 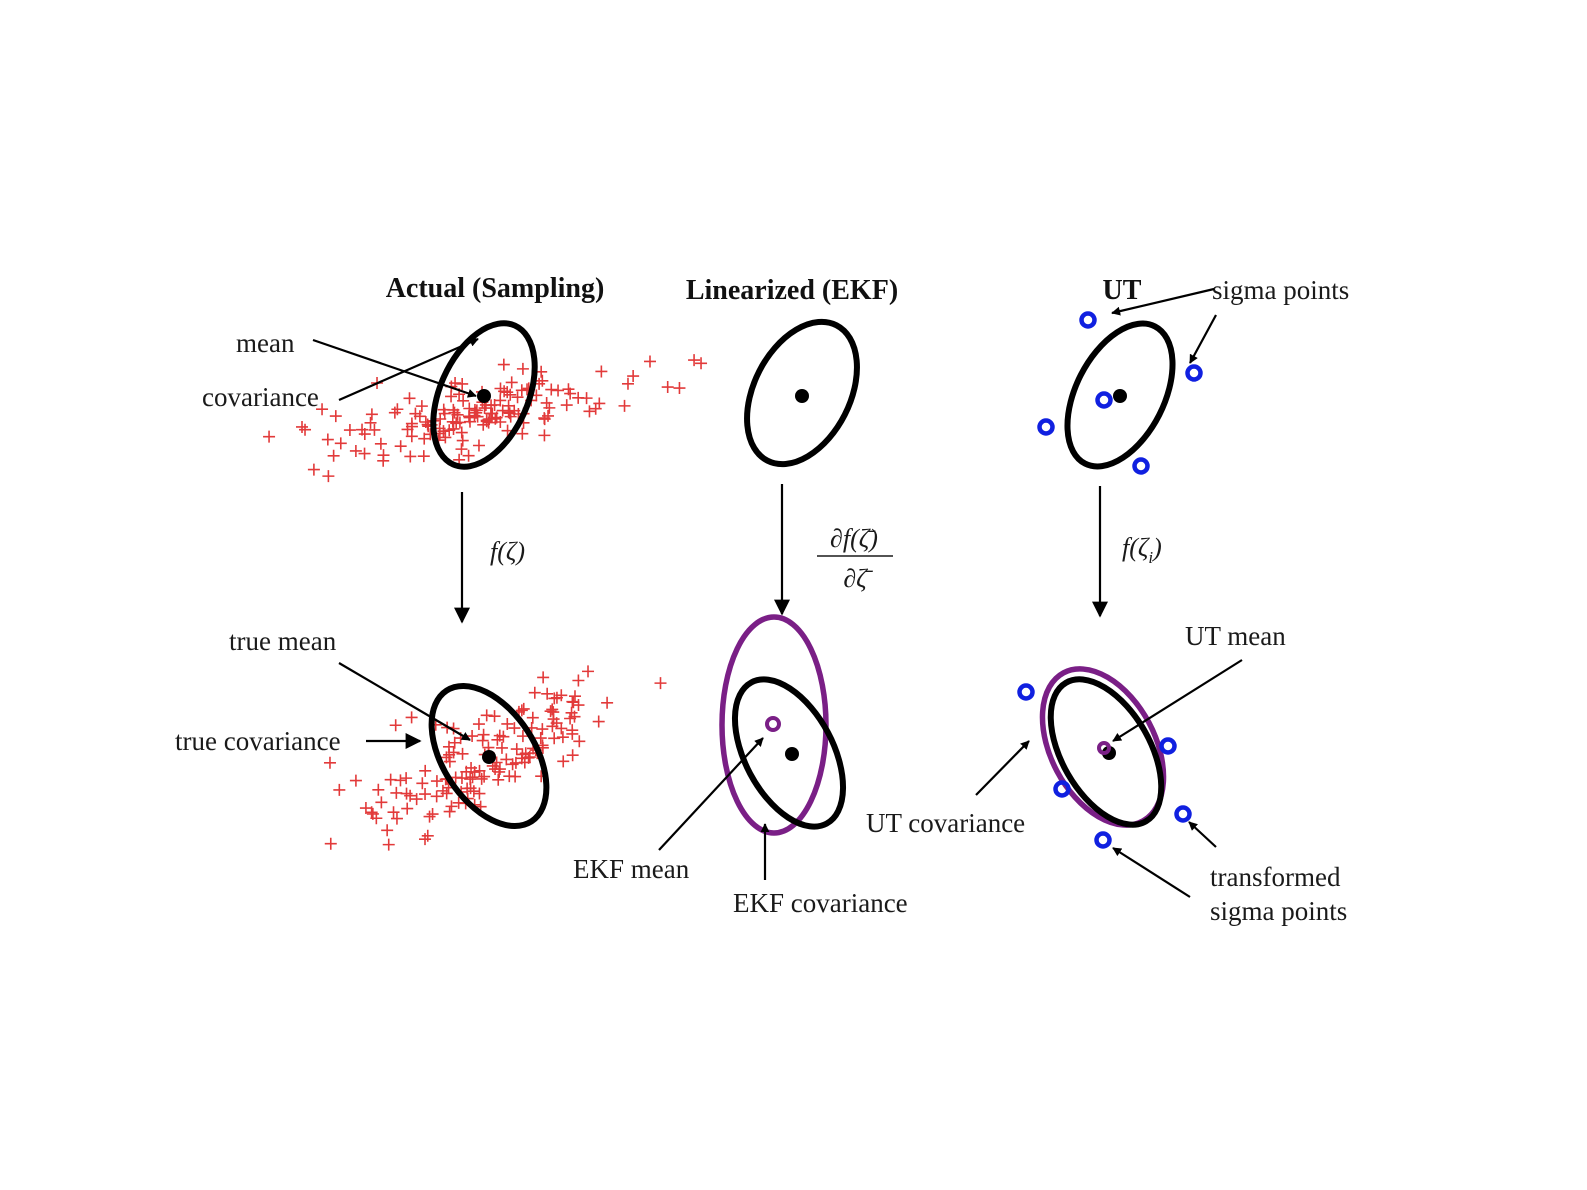 What do you see at coordinates (1235, 636) in the screenshot?
I see `label-ut-mean: UT mean` at bounding box center [1235, 636].